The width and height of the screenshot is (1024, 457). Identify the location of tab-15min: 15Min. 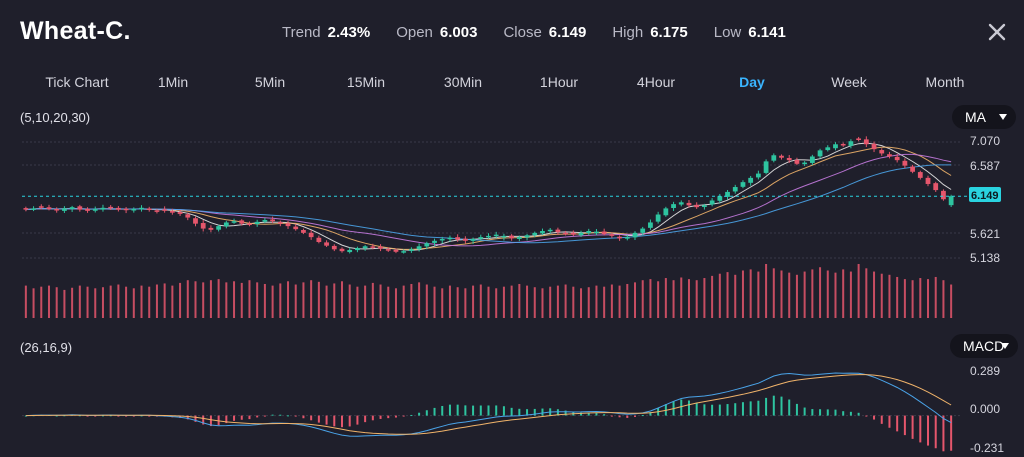
(366, 82).